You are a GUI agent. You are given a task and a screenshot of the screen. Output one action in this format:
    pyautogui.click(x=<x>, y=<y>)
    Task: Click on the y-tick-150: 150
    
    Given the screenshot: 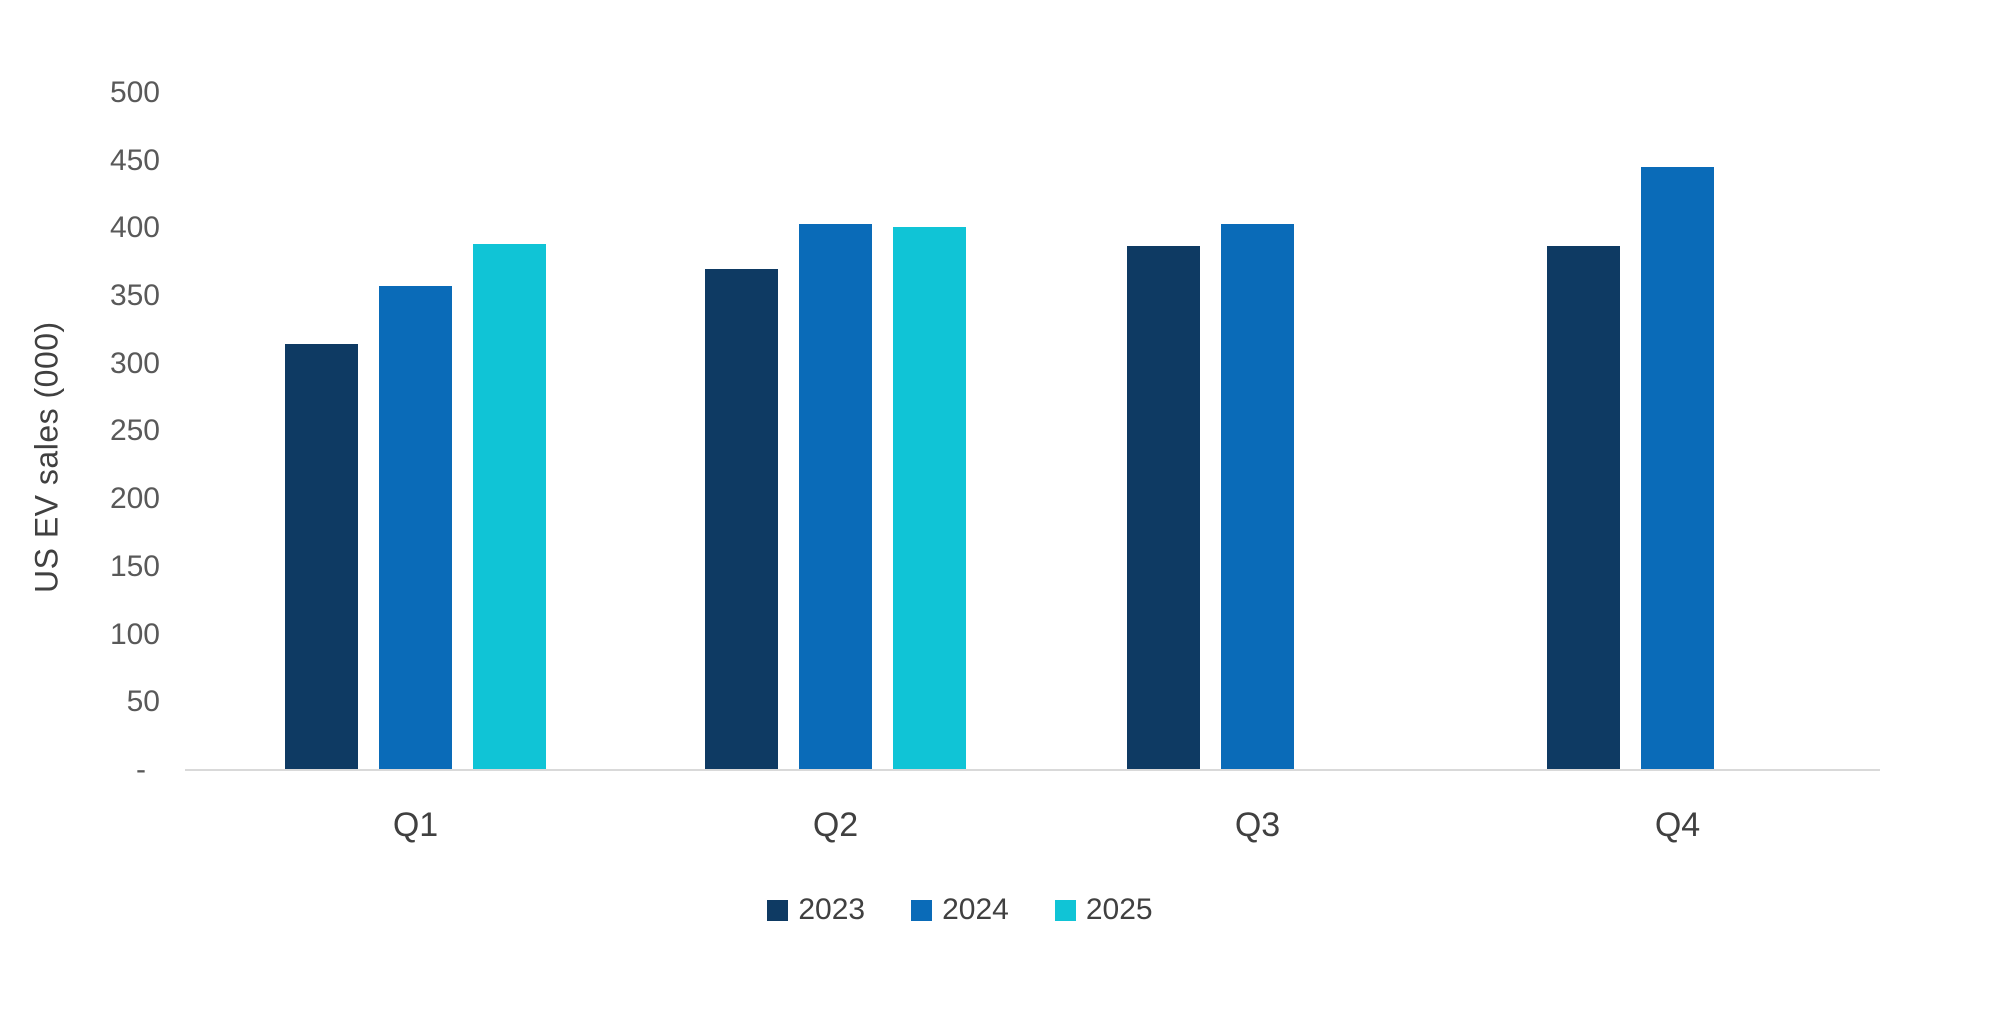 What is the action you would take?
    pyautogui.click(x=134, y=566)
    